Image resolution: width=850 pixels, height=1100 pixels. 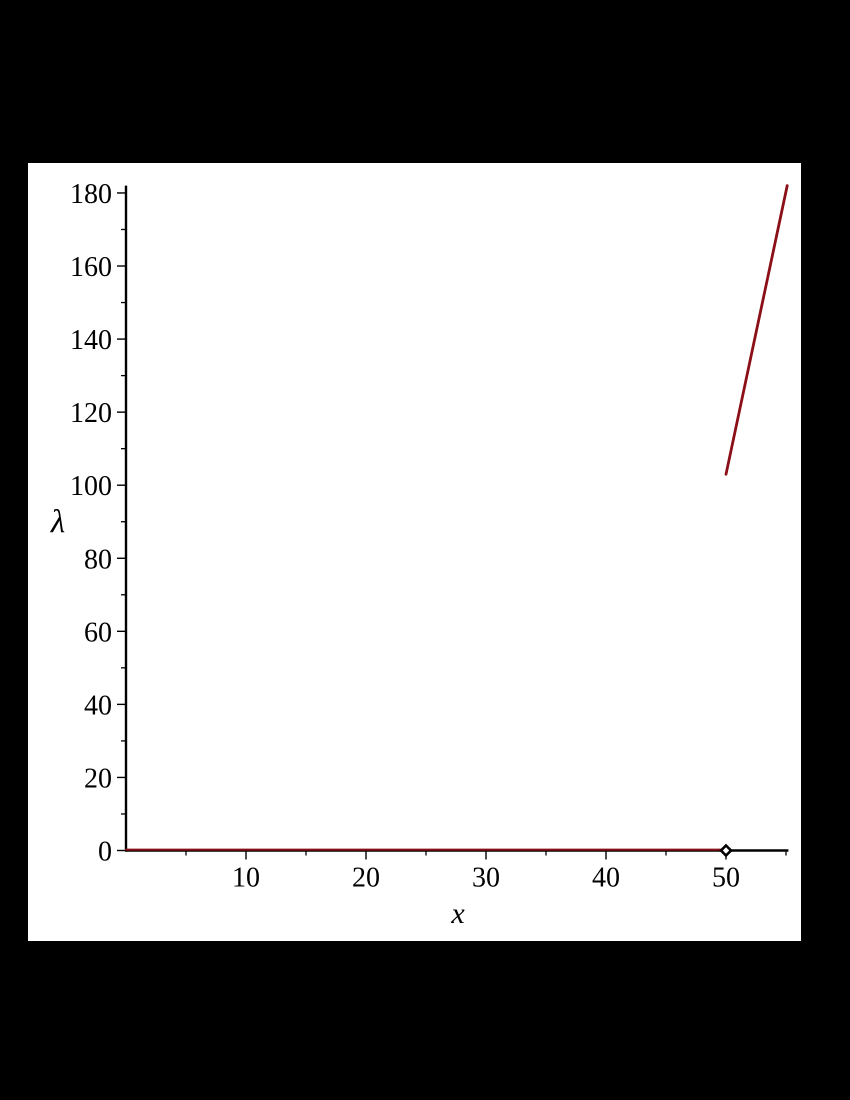 I want to click on y-tick-label: 60, so click(x=98, y=632).